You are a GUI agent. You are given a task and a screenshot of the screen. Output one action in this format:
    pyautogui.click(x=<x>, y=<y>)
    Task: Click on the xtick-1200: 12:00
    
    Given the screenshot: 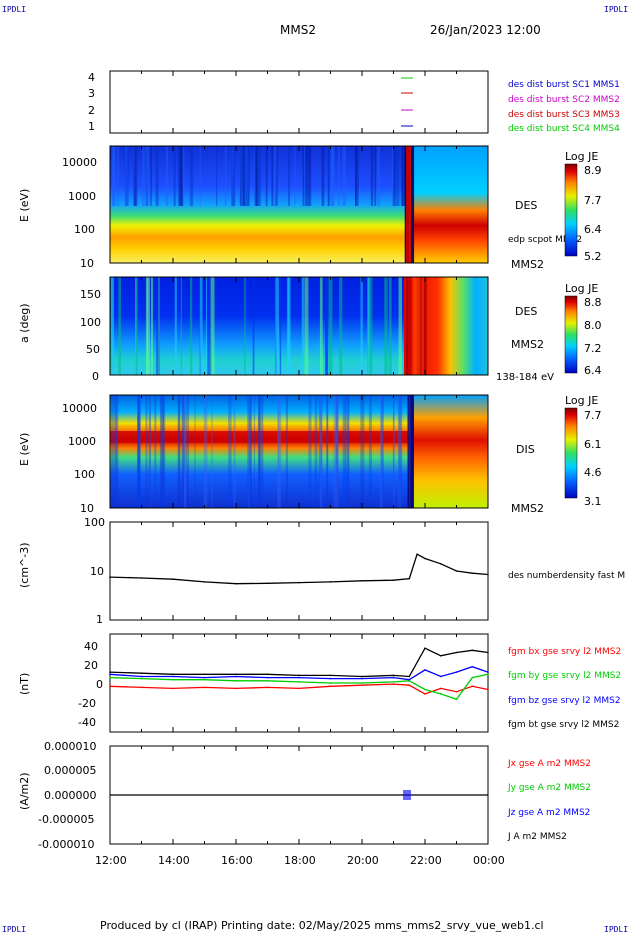 What is the action you would take?
    pyautogui.click(x=111, y=860)
    